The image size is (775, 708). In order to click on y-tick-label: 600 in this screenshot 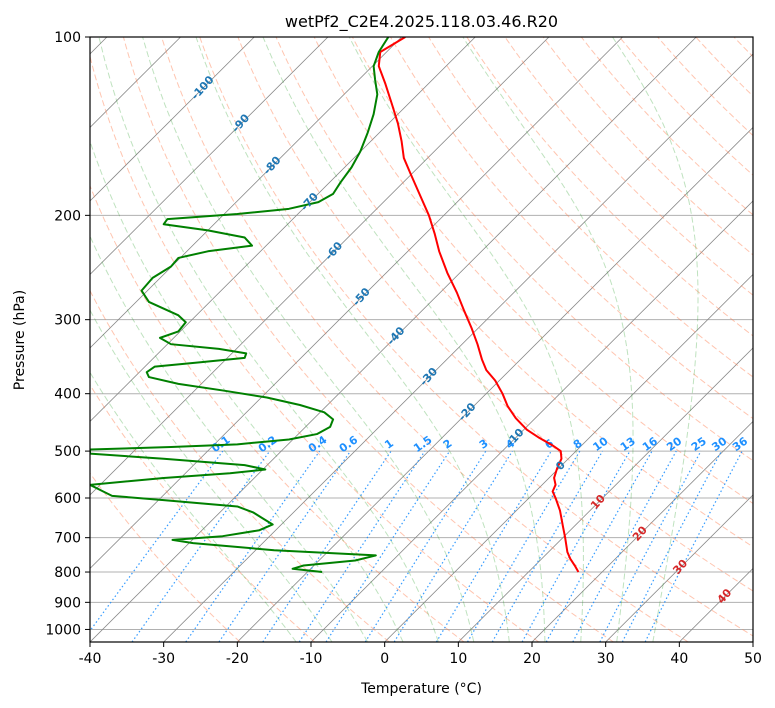, I will do `click(67, 499)`.